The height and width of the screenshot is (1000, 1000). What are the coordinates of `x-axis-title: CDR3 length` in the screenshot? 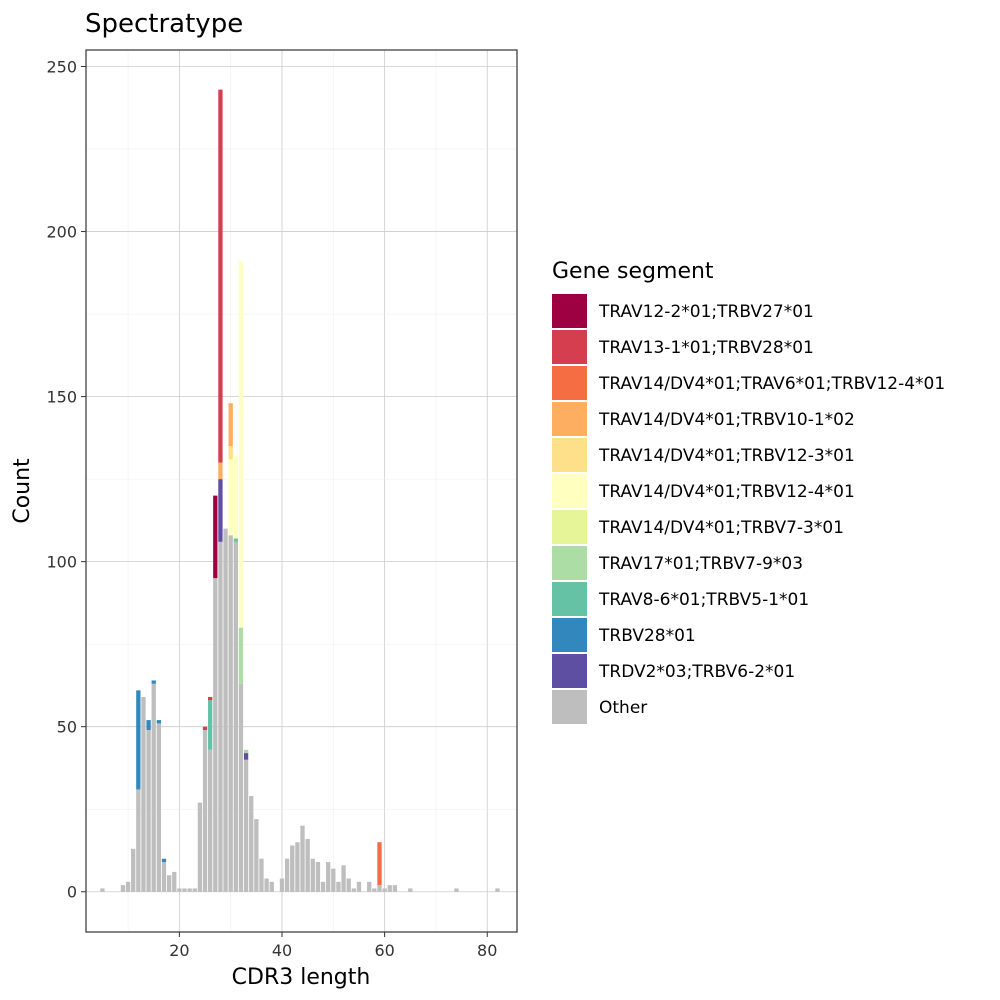 It's located at (301, 977).